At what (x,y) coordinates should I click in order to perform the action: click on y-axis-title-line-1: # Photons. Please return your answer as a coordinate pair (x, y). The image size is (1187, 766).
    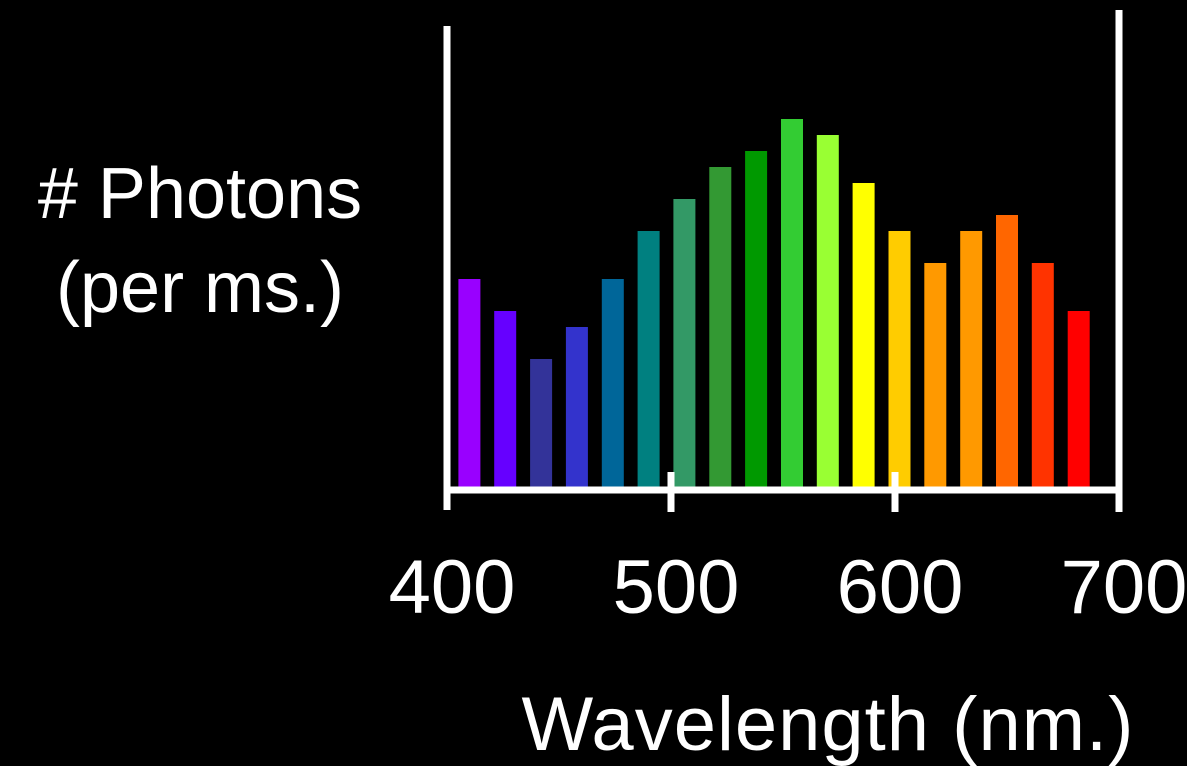
    Looking at the image, I should click on (200, 194).